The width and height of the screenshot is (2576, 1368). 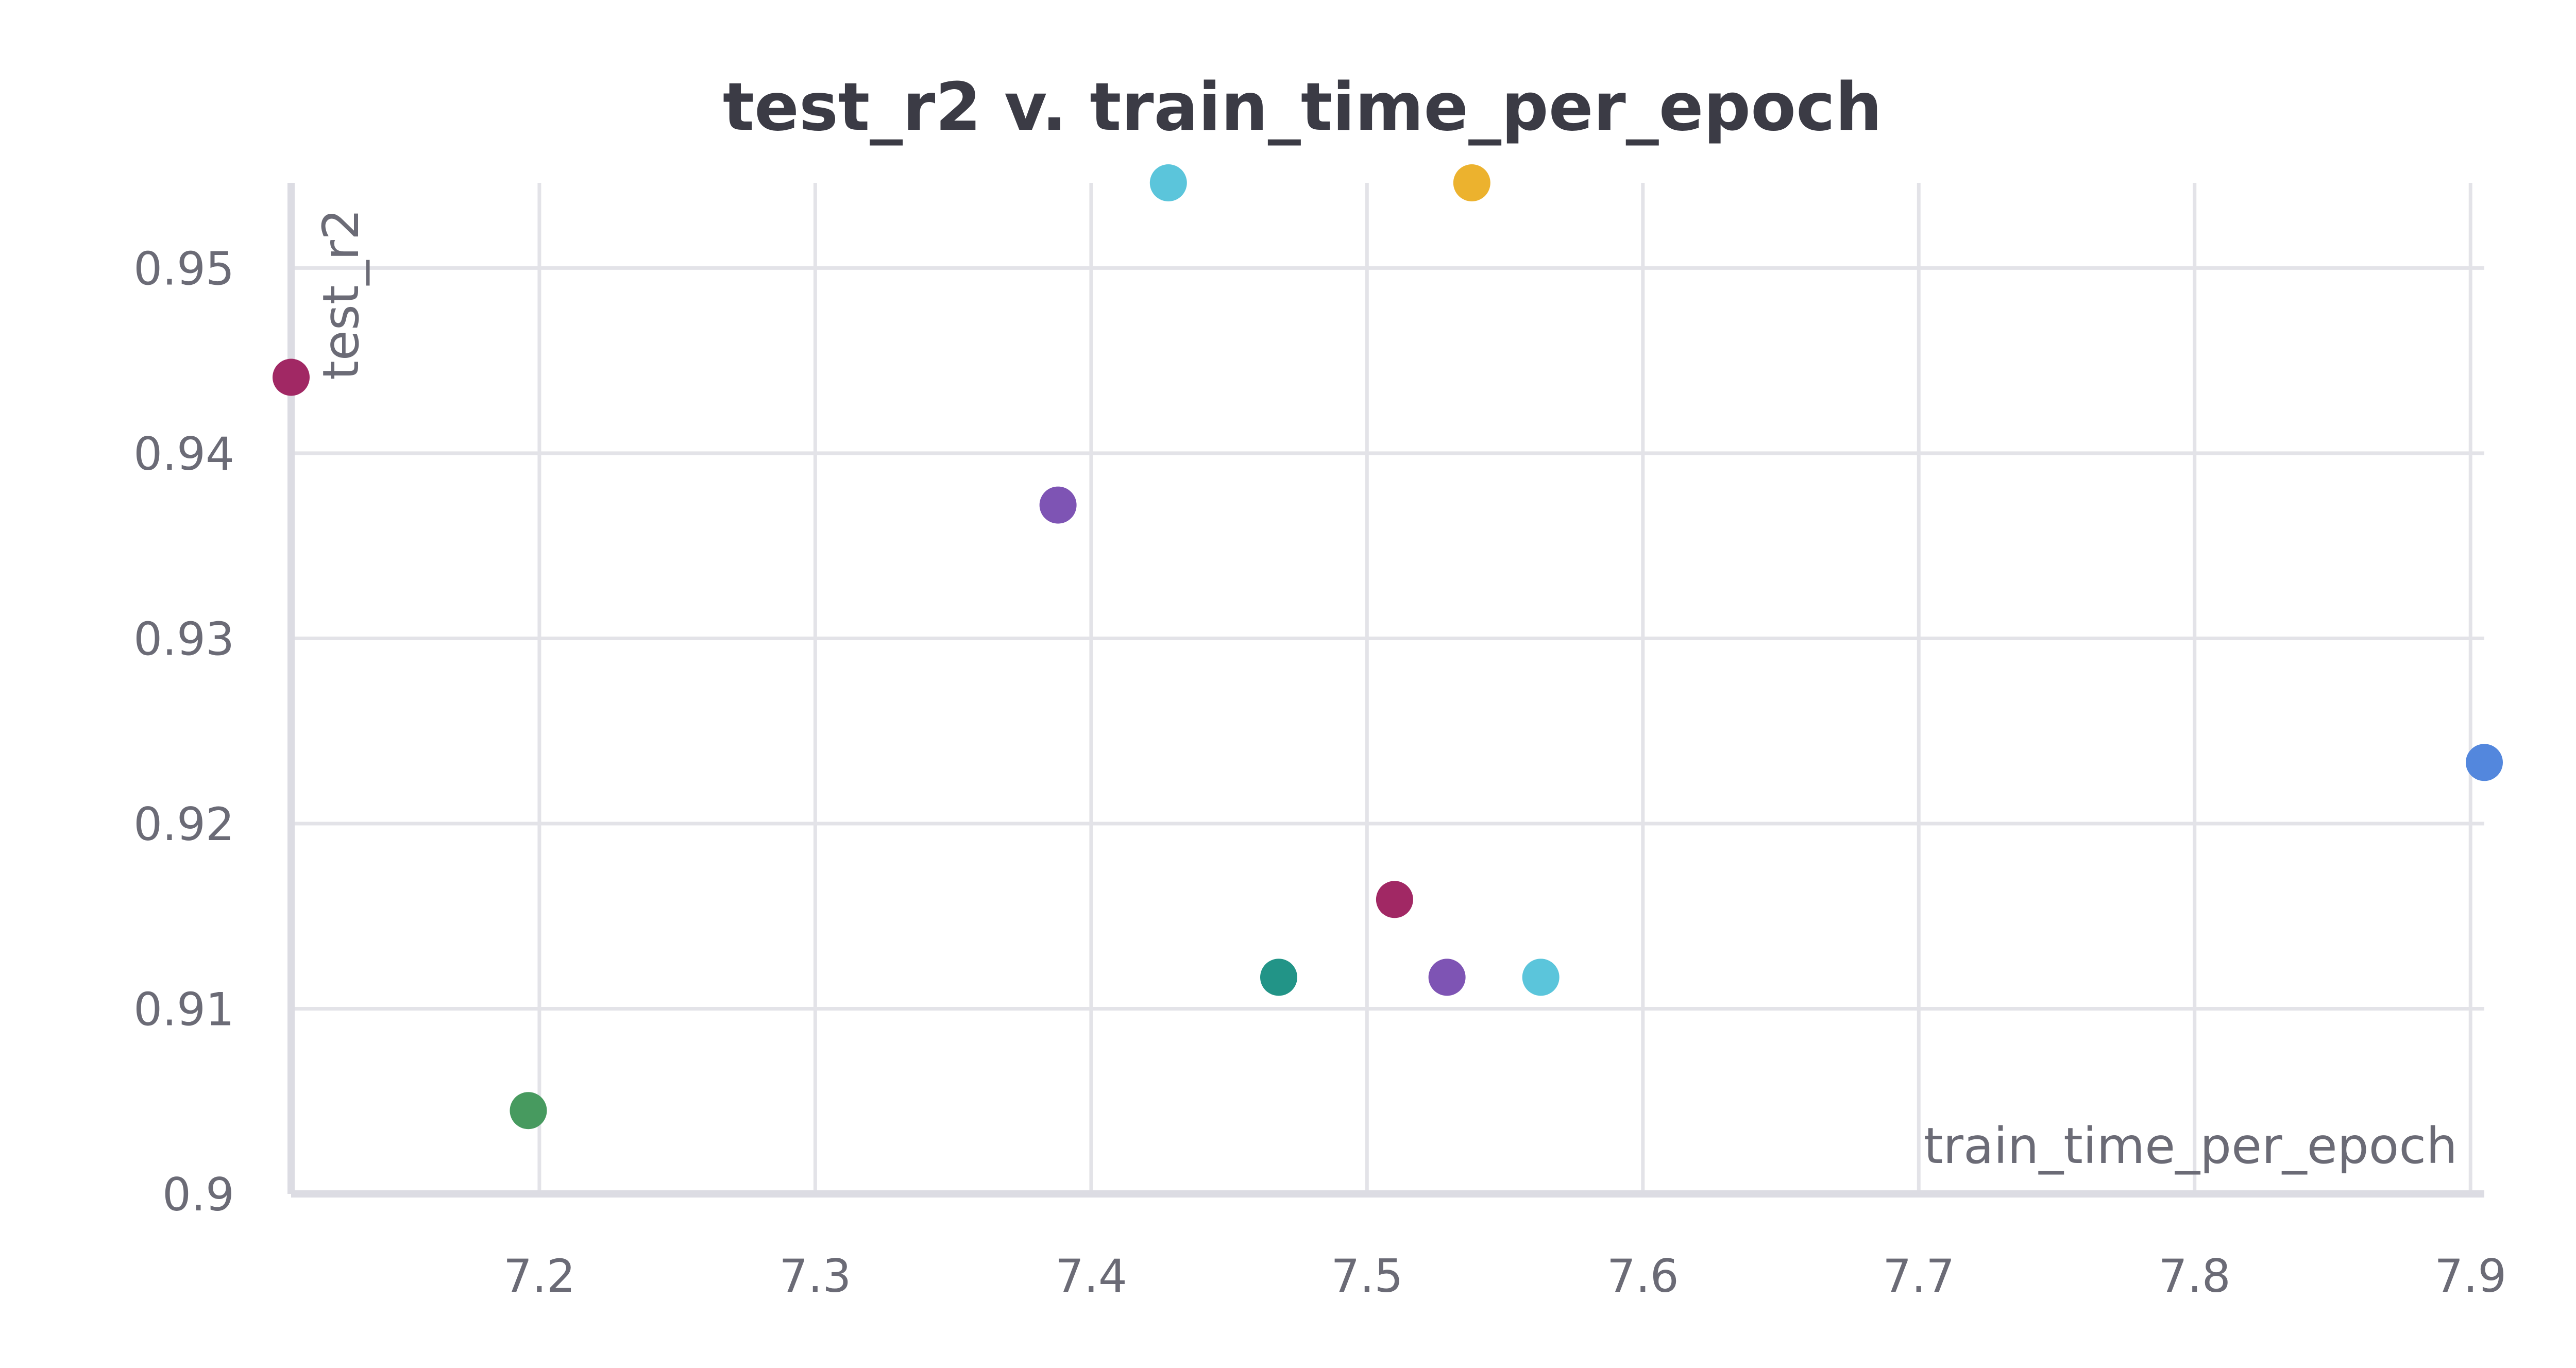 What do you see at coordinates (1091, 1276) in the screenshot?
I see `x-tick-label: 7.4` at bounding box center [1091, 1276].